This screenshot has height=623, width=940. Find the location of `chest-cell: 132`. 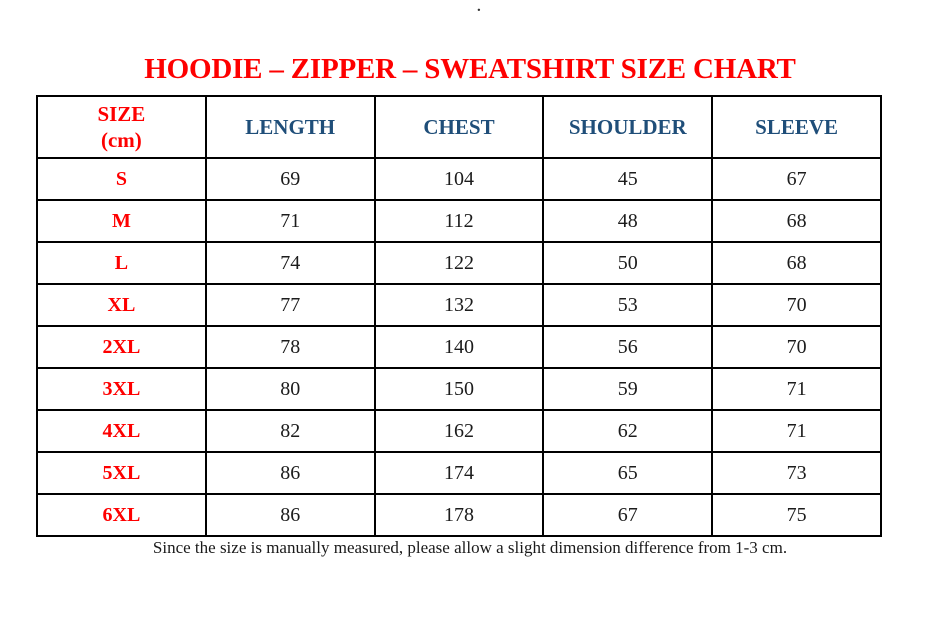

chest-cell: 132 is located at coordinates (459, 305).